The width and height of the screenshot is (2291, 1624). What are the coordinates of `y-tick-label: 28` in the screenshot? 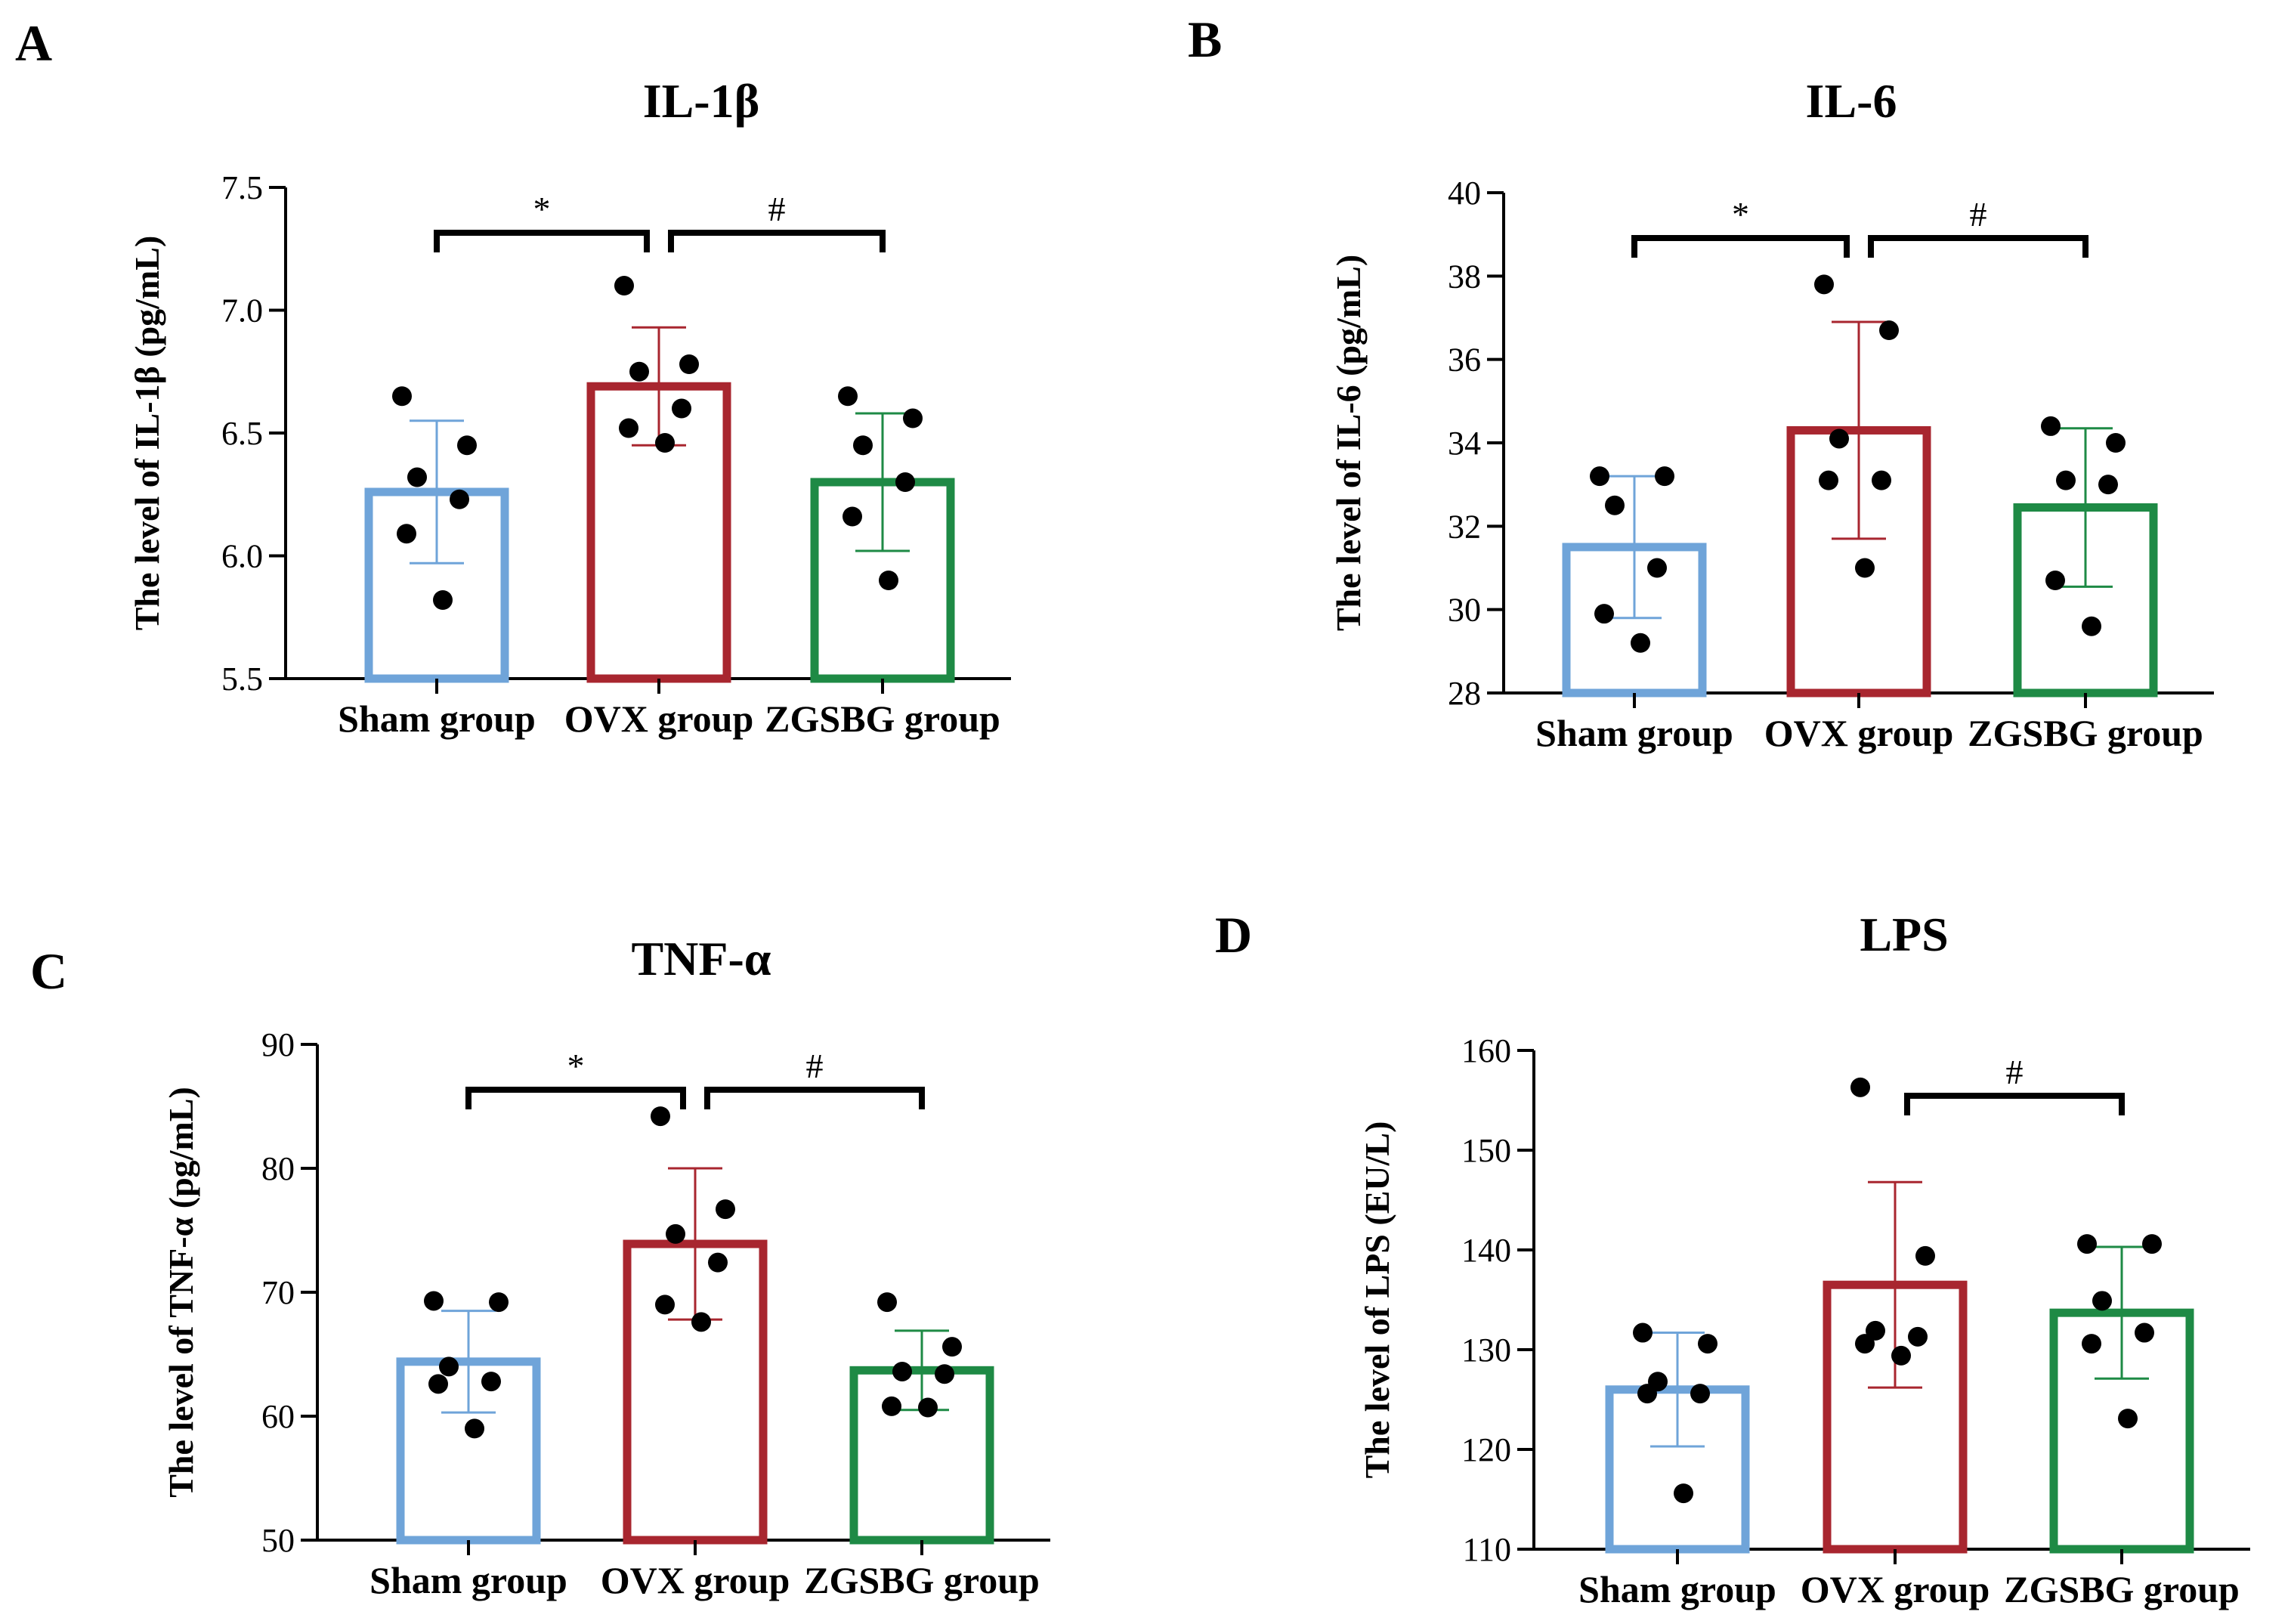 It's located at (1464, 693).